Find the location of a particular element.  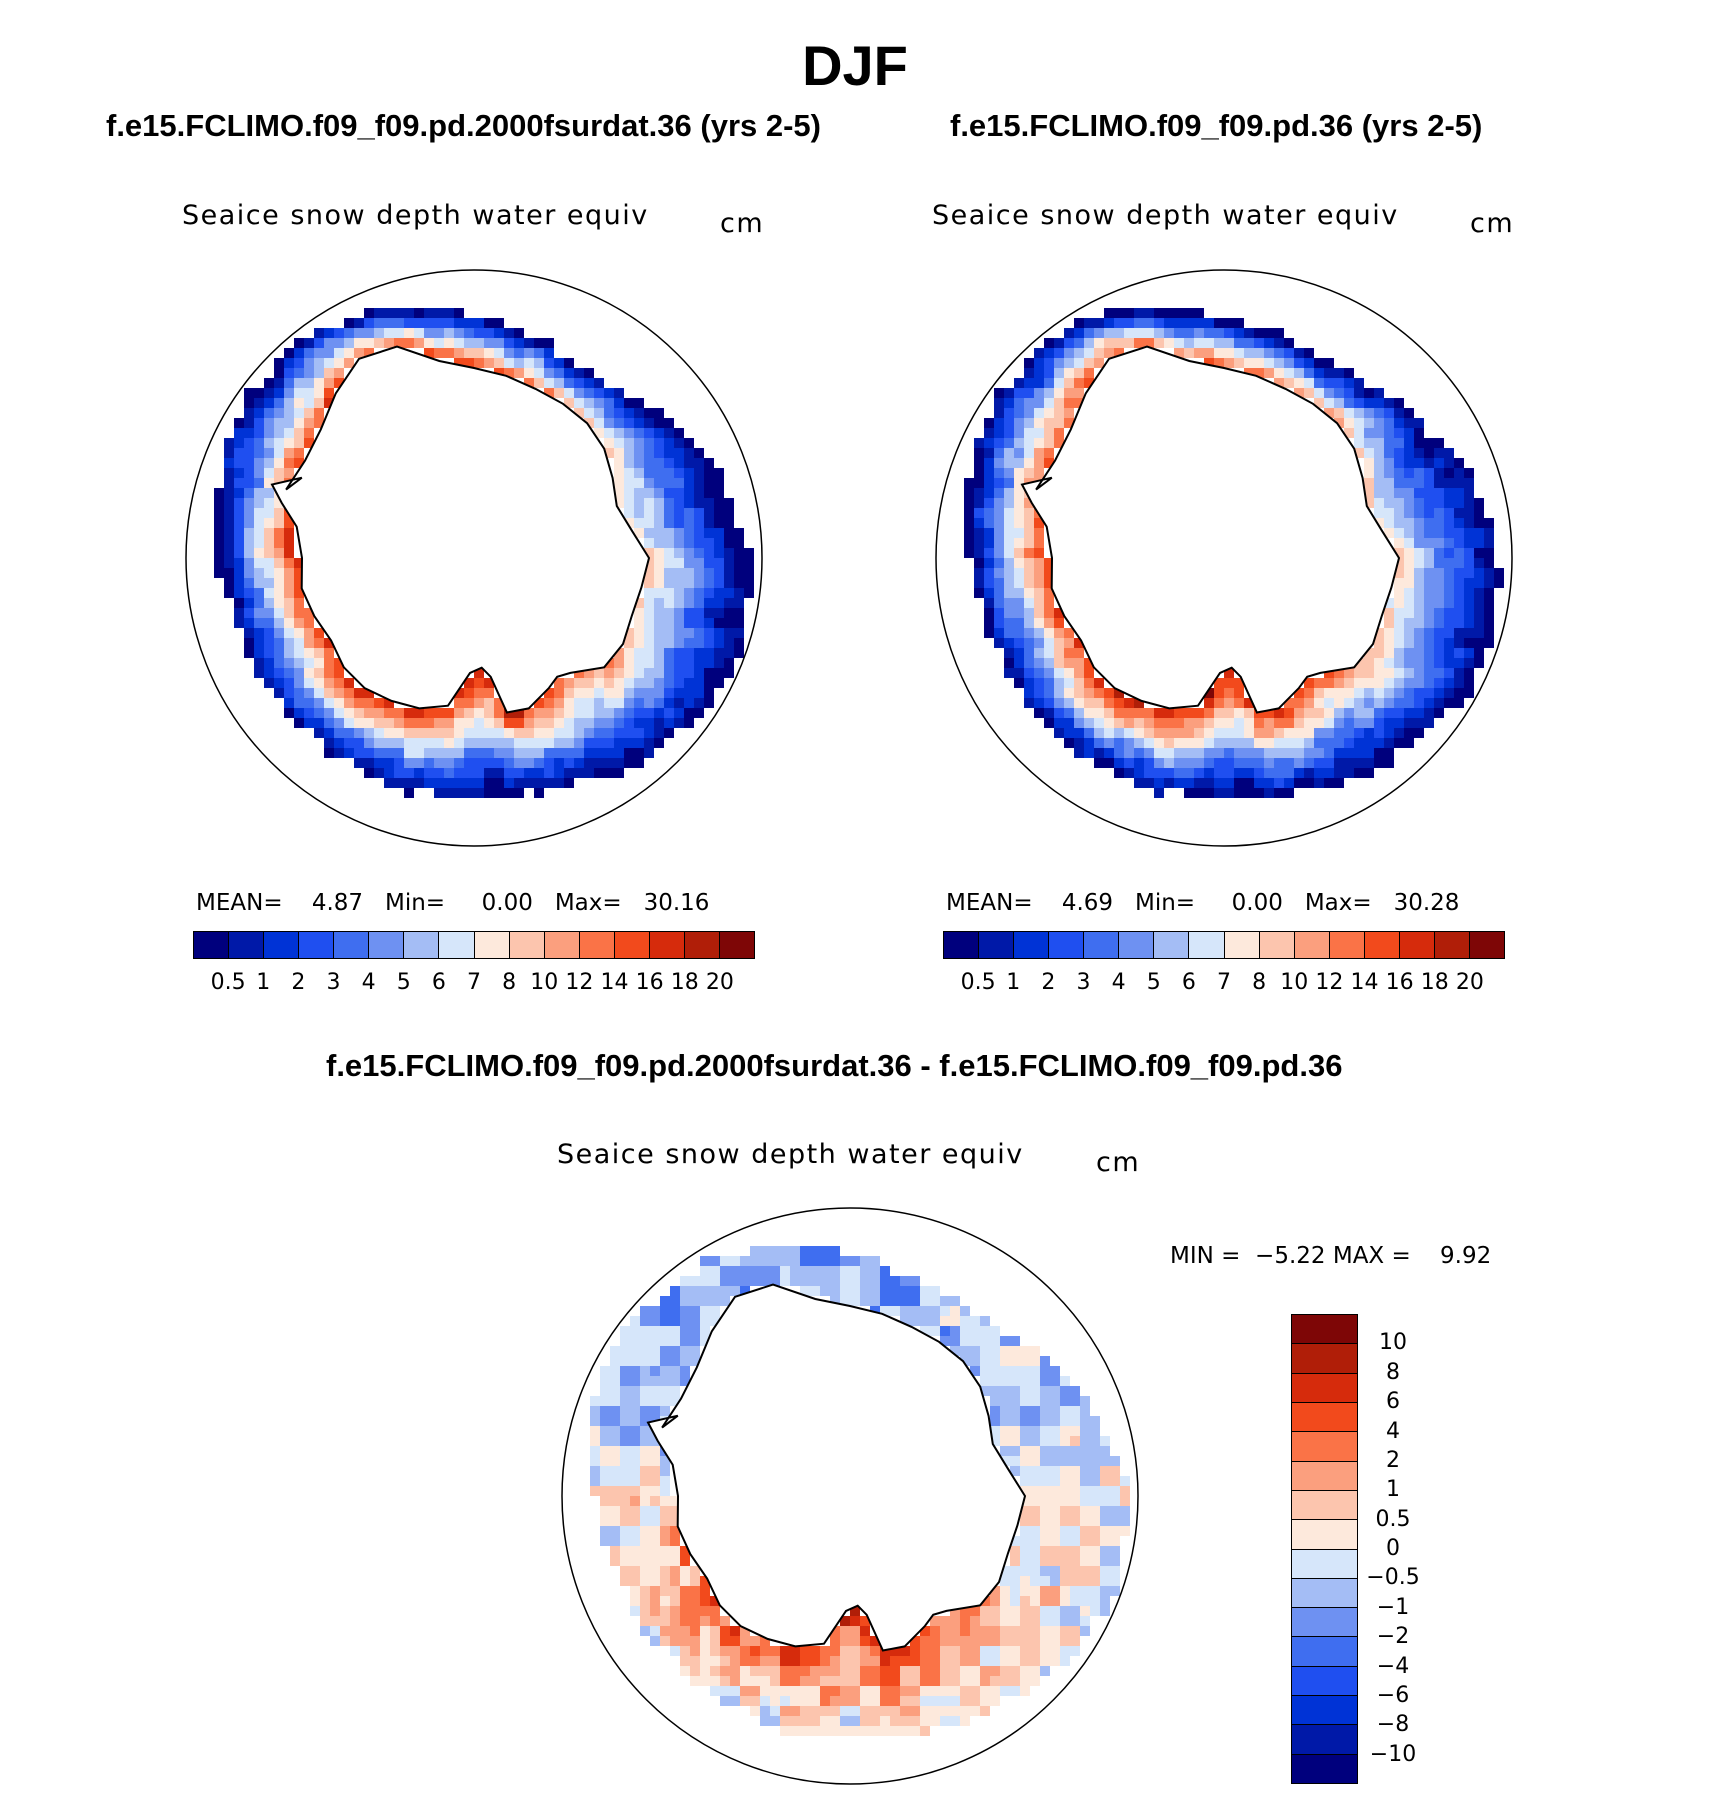

diff-min-value: −5.22 is located at coordinates (1290, 1256).